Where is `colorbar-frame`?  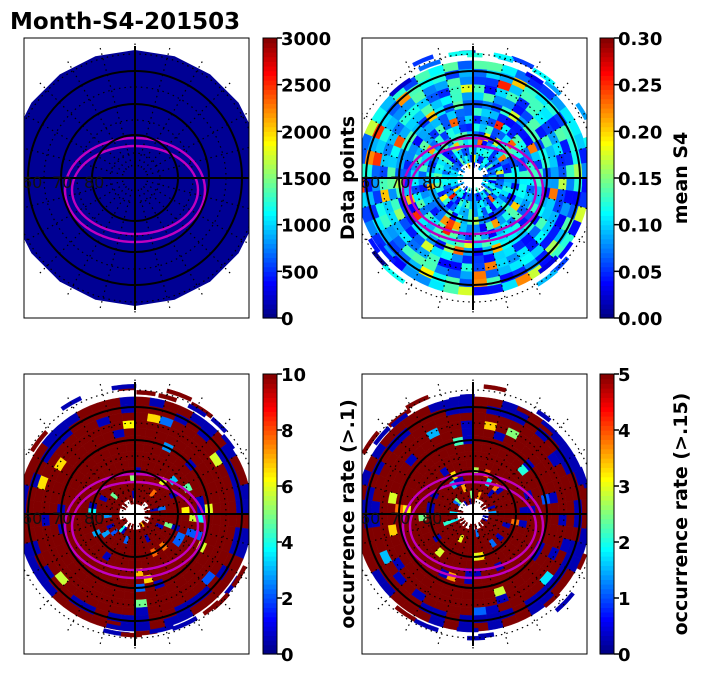
colorbar-frame is located at coordinates (270, 514).